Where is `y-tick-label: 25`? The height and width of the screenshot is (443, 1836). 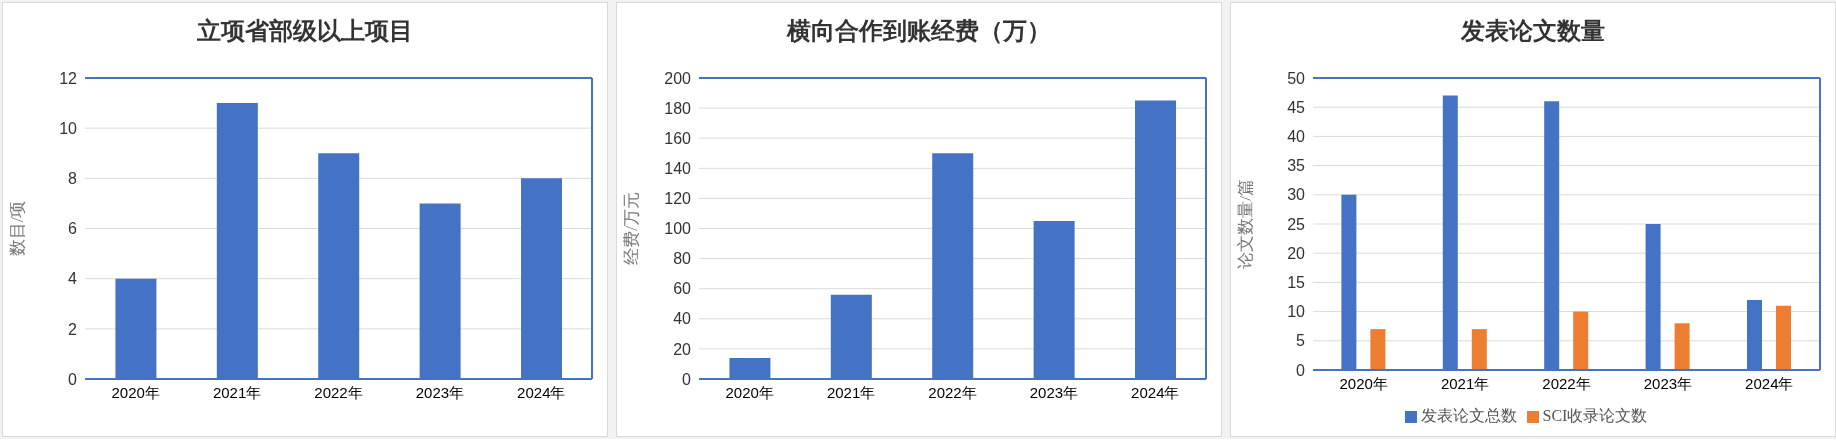
y-tick-label: 25 is located at coordinates (1296, 224).